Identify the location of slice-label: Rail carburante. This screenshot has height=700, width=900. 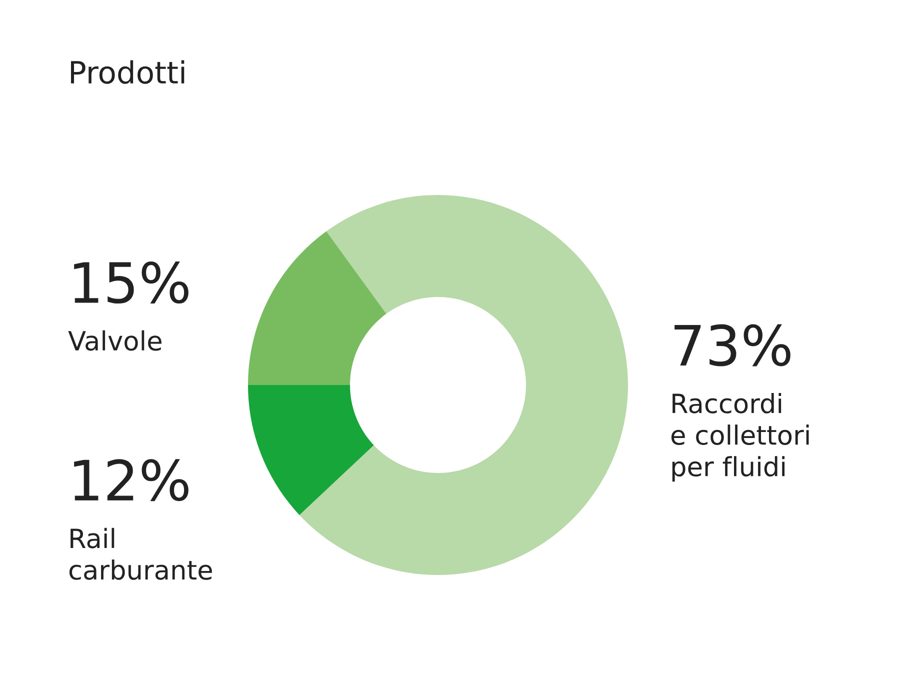
(140, 554).